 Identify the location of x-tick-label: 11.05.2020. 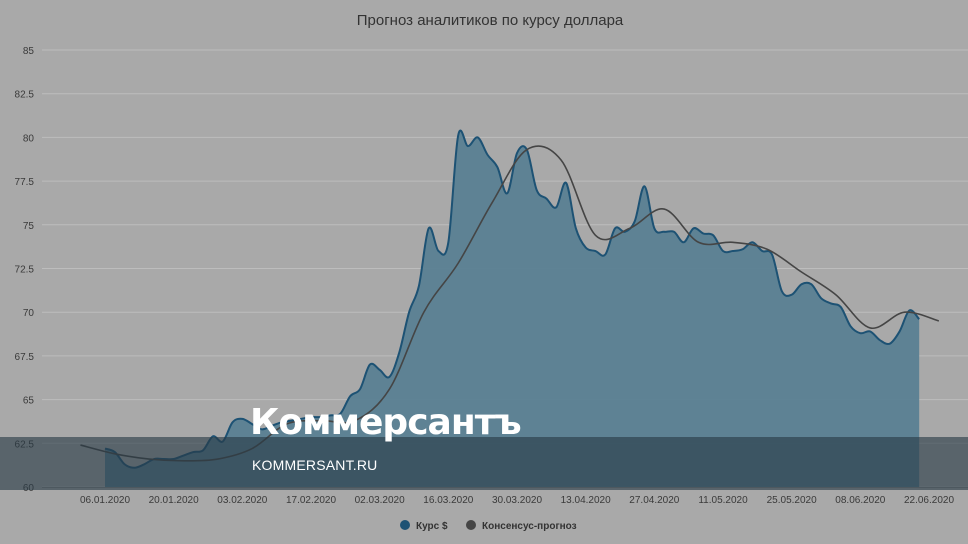
(723, 500).